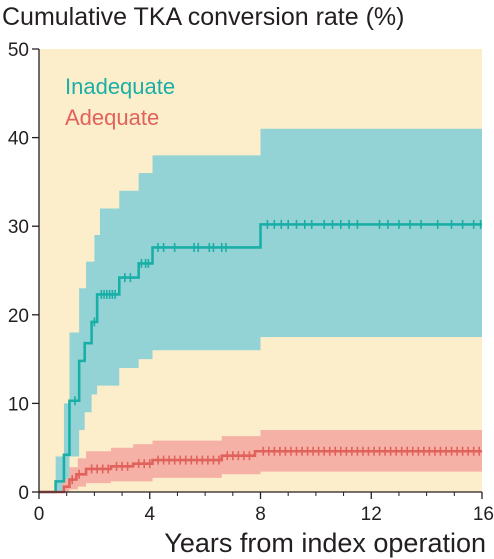 This screenshot has height=559, width=494. I want to click on x-tick-label: 4, so click(149, 514).